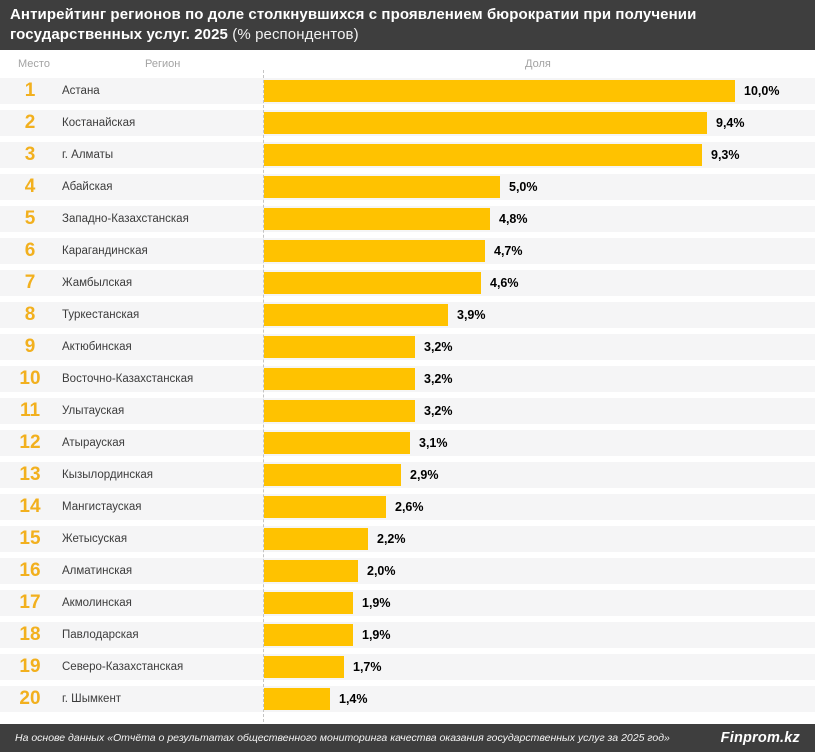  Describe the element at coordinates (391, 539) in the screenshot. I see `value-label: 2,2%` at that location.